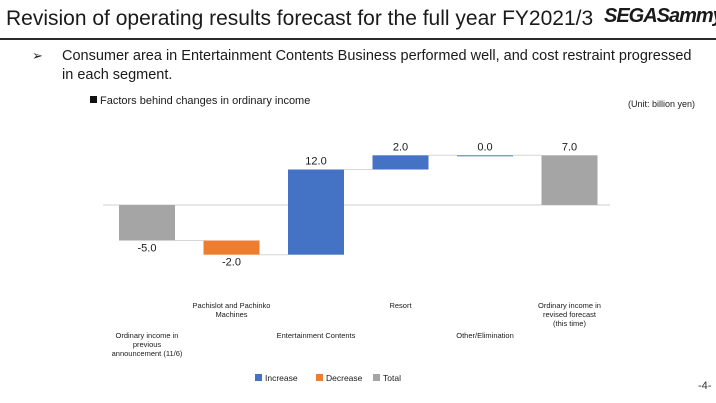  Describe the element at coordinates (705, 386) in the screenshot. I see `page-number: -4-` at that location.